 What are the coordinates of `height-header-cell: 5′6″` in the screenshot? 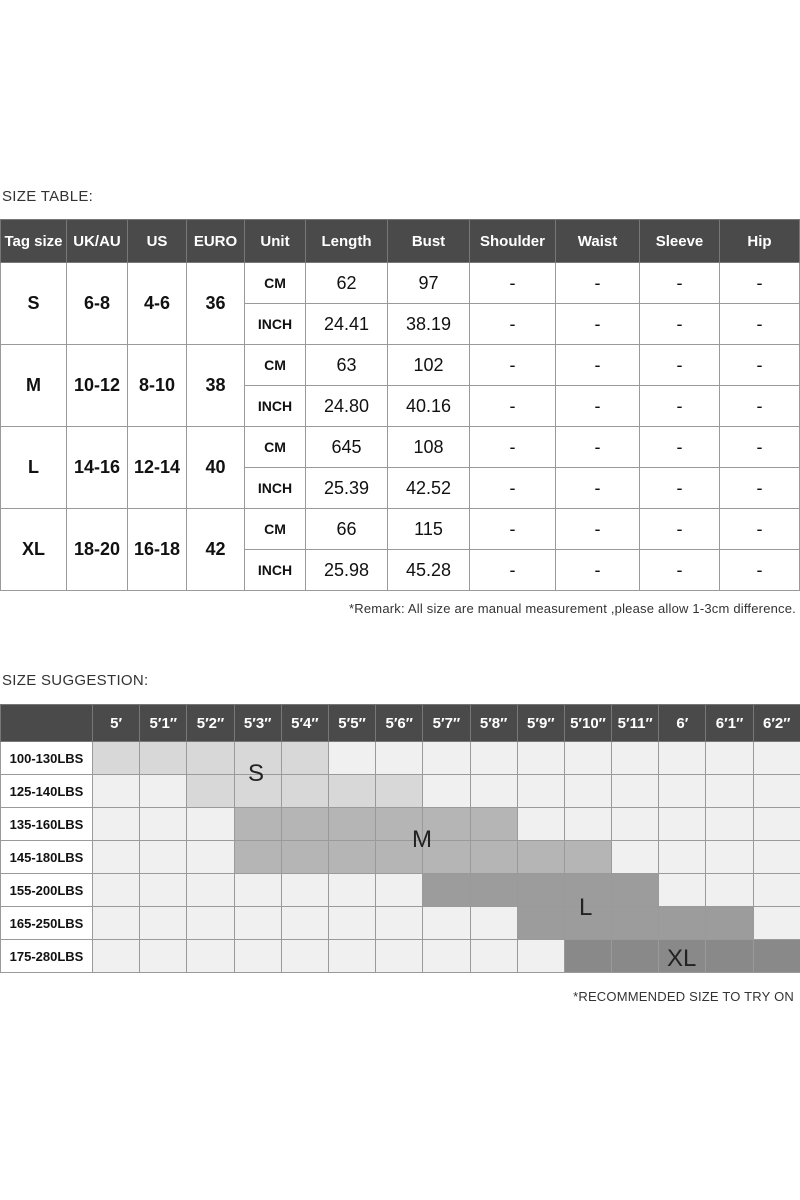 It's located at (399, 723).